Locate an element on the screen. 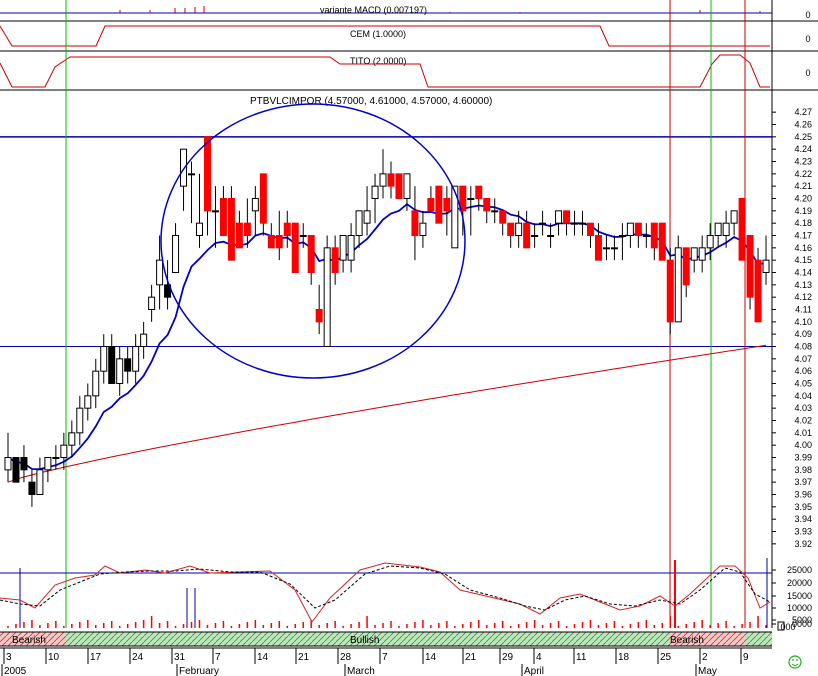 The image size is (818, 676). cem-line is located at coordinates (385, 36).